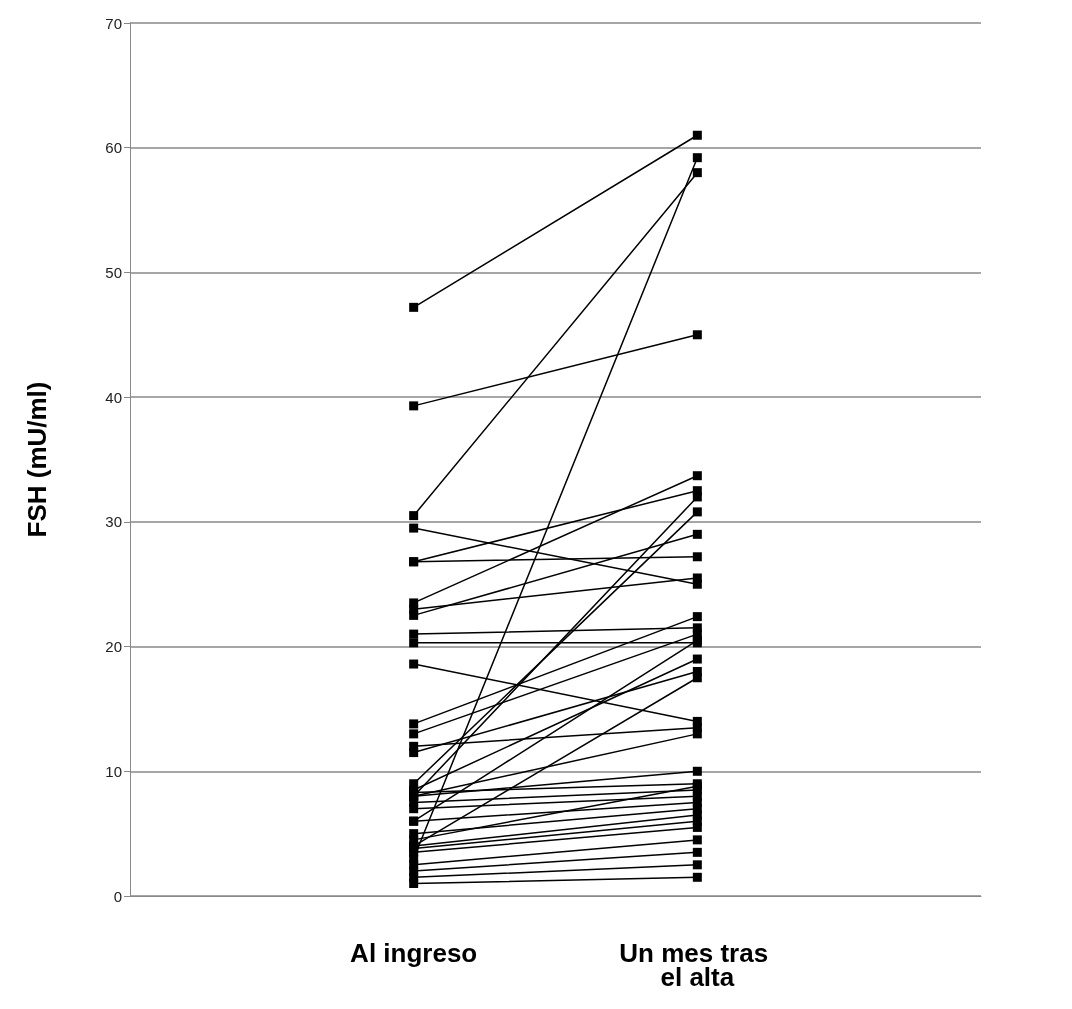 This screenshot has height=1009, width=1072. I want to click on y-tick-label: 30, so click(113, 522).